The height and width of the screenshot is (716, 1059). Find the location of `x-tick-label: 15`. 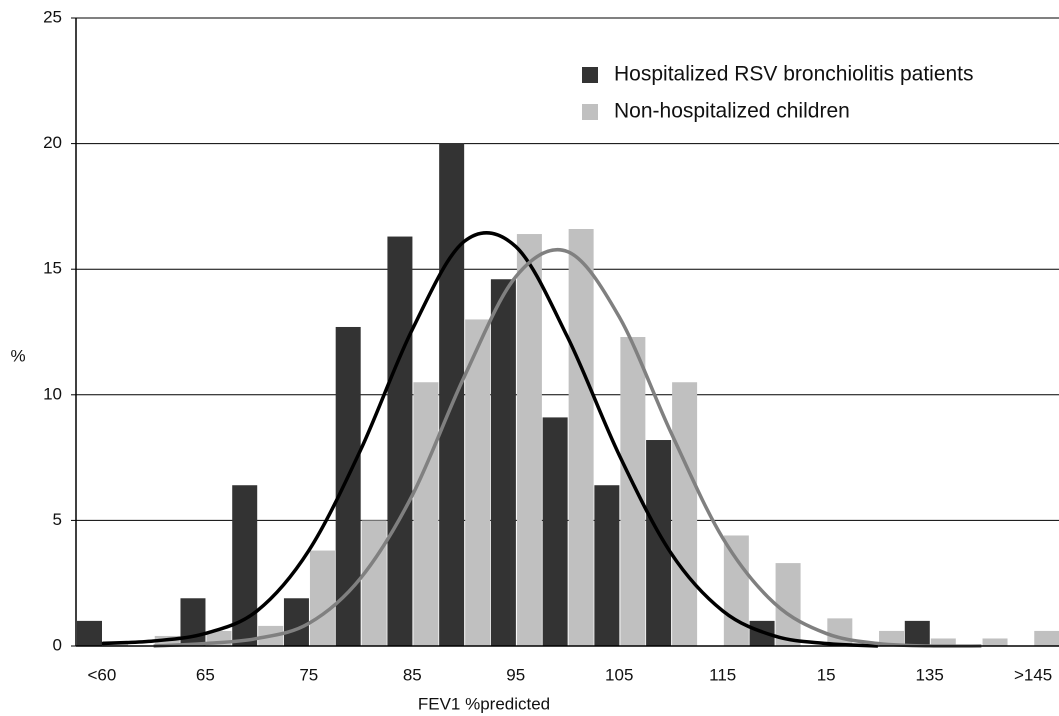

x-tick-label: 15 is located at coordinates (826, 674).